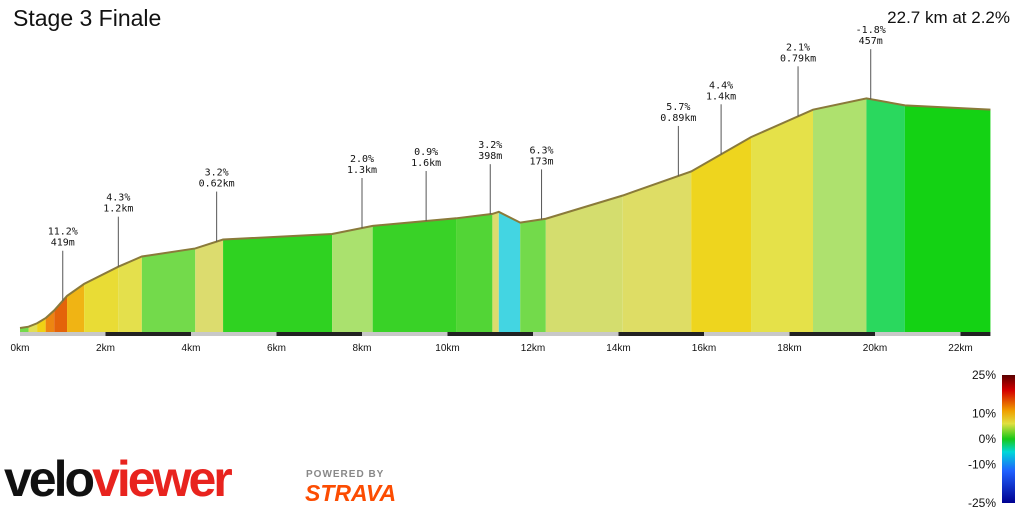 Image resolution: width=1024 pixels, height=512 pixels. Describe the element at coordinates (542, 161) in the screenshot. I see `climb-length-label: 173m` at that location.